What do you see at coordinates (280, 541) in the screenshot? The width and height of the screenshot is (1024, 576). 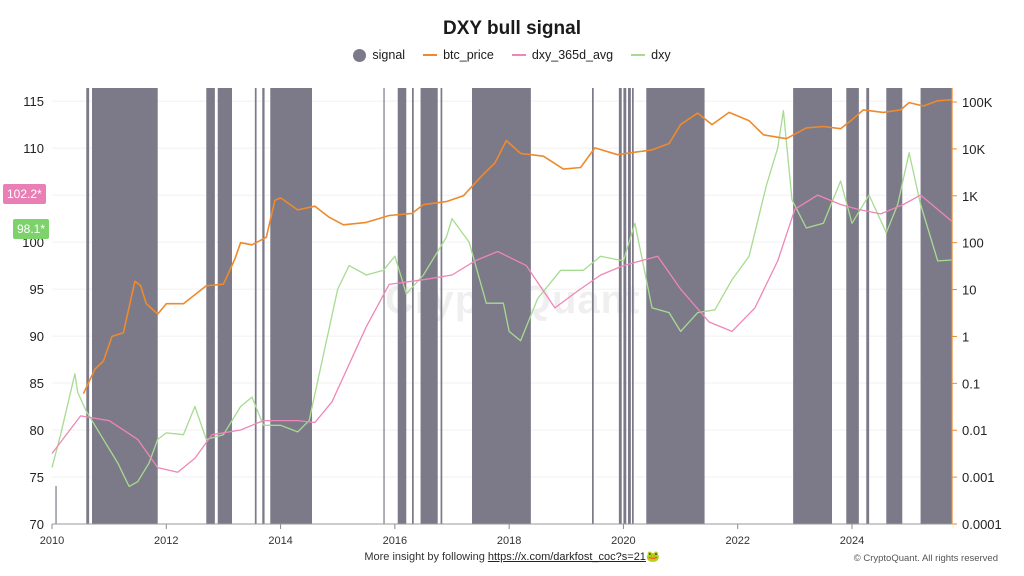 I see `x-tick-label-2014: 2014` at bounding box center [280, 541].